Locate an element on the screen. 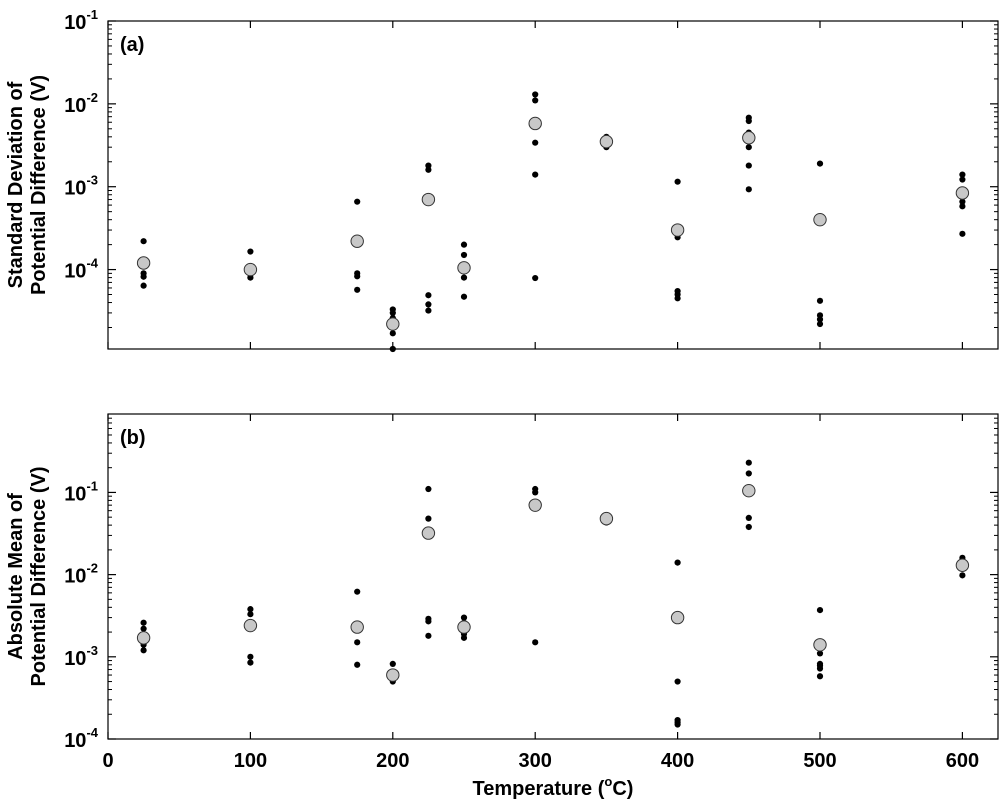  y-axis-title-line: Potential Difference (V) is located at coordinates (39, 576).